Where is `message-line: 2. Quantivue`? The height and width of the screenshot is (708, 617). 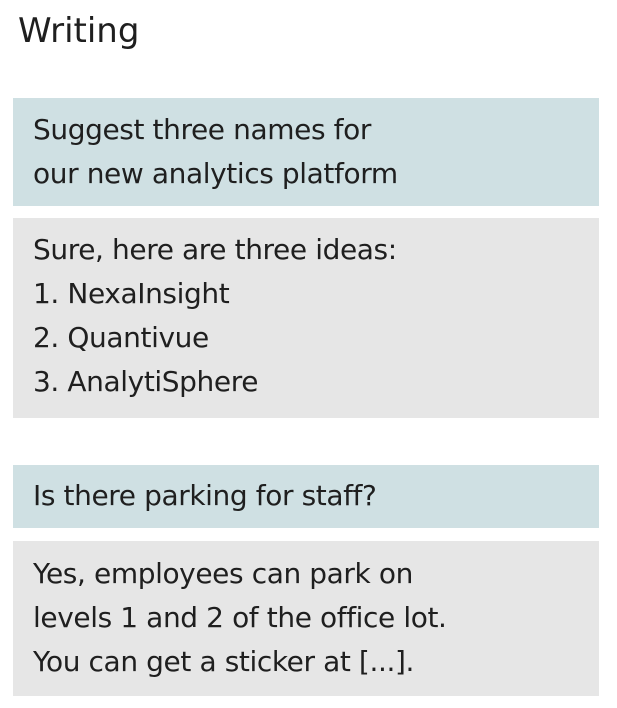 message-line: 2. Quantivue is located at coordinates (121, 337).